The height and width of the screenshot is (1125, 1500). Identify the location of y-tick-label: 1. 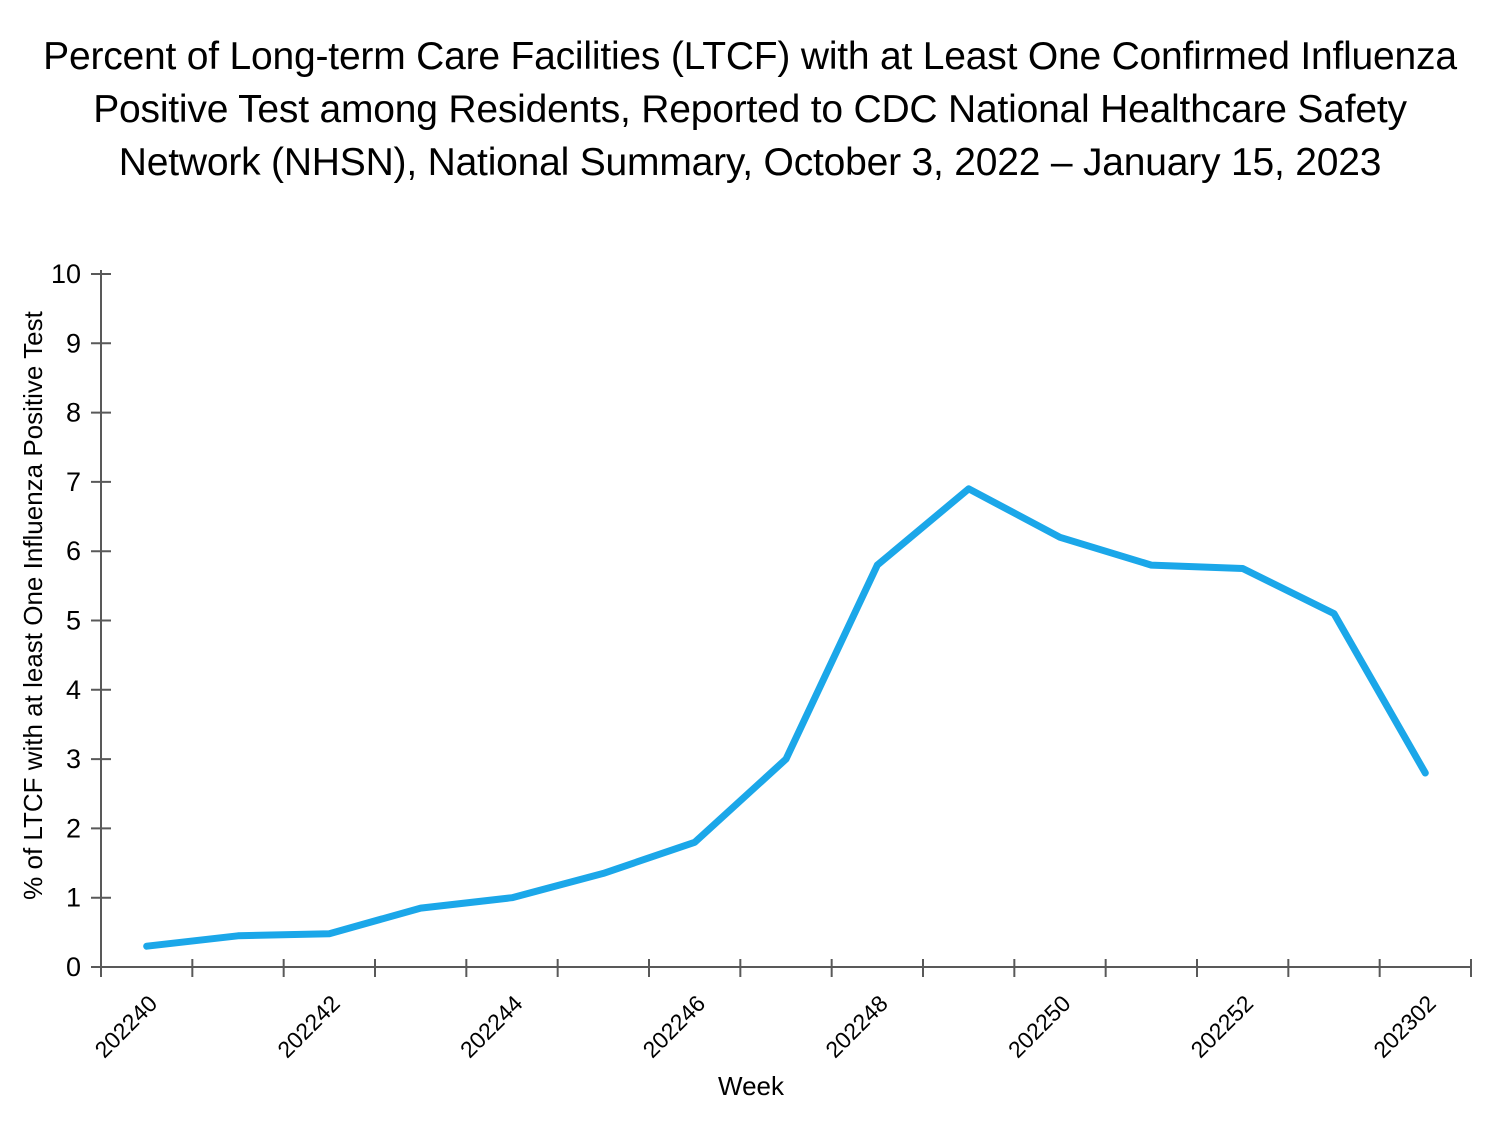
(73, 898).